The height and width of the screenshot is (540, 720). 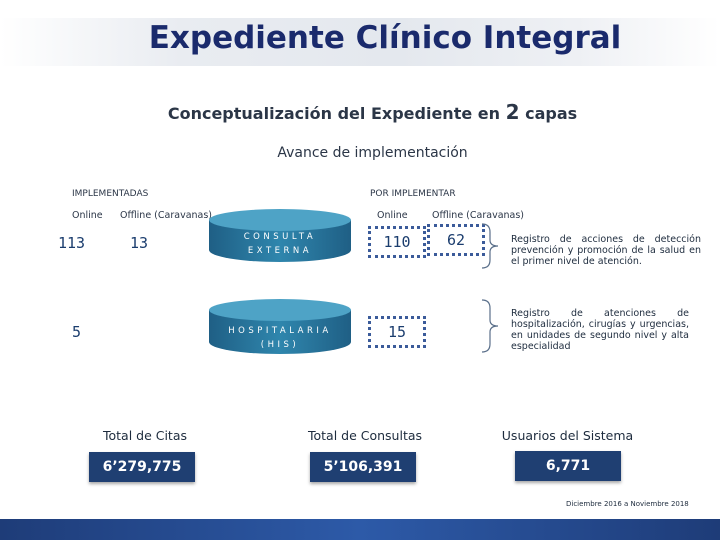 What do you see at coordinates (397, 332) in the screenshot?
I see `pending-hospital-online: 15` at bounding box center [397, 332].